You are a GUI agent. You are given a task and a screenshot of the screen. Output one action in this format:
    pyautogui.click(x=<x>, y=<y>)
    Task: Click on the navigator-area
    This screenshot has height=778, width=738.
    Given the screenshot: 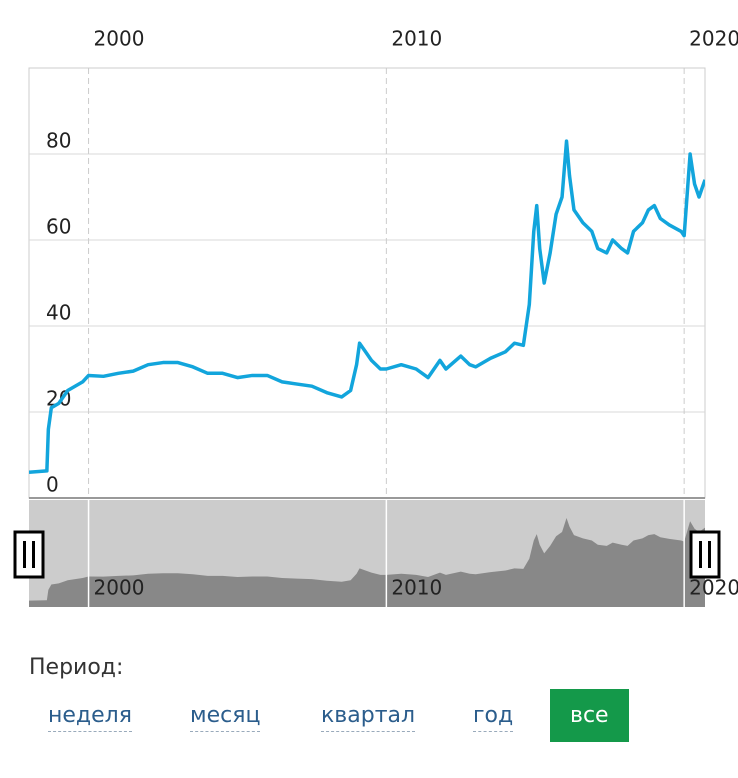 What is the action you would take?
    pyautogui.click(x=367, y=562)
    